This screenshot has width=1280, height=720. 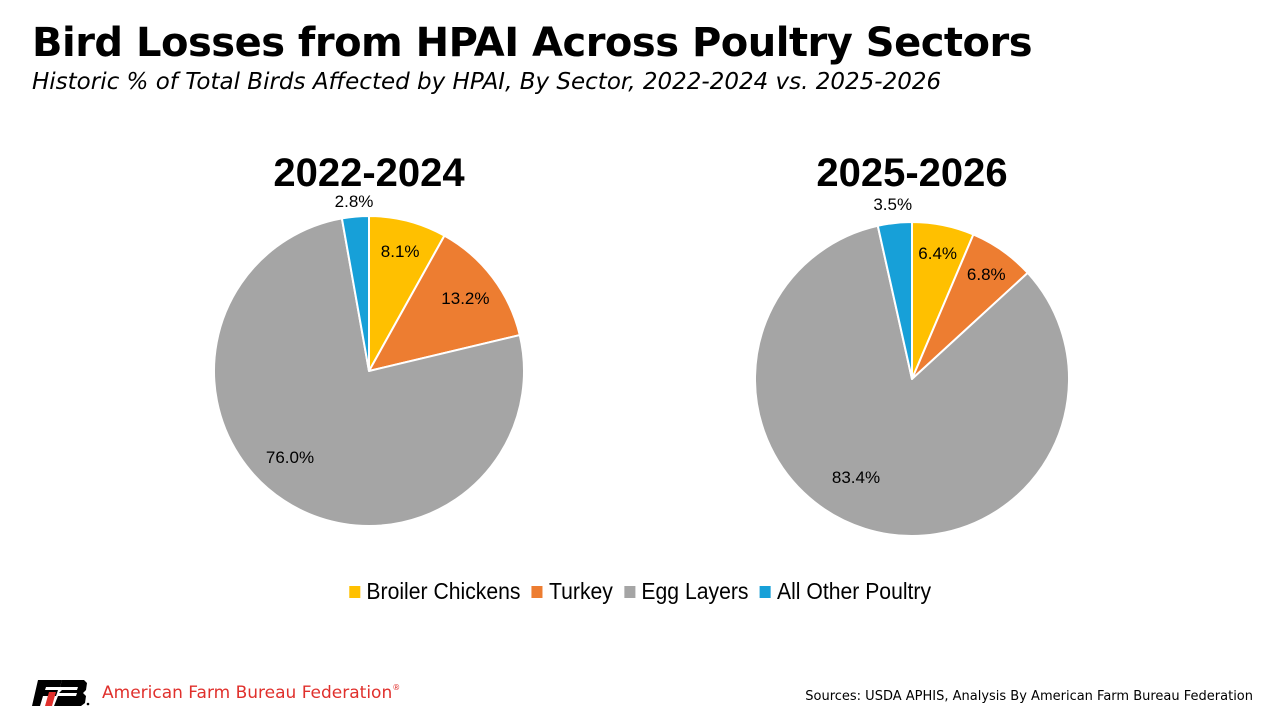 What do you see at coordinates (892, 204) in the screenshot?
I see `data-label-all-other-poultry: 3.5%` at bounding box center [892, 204].